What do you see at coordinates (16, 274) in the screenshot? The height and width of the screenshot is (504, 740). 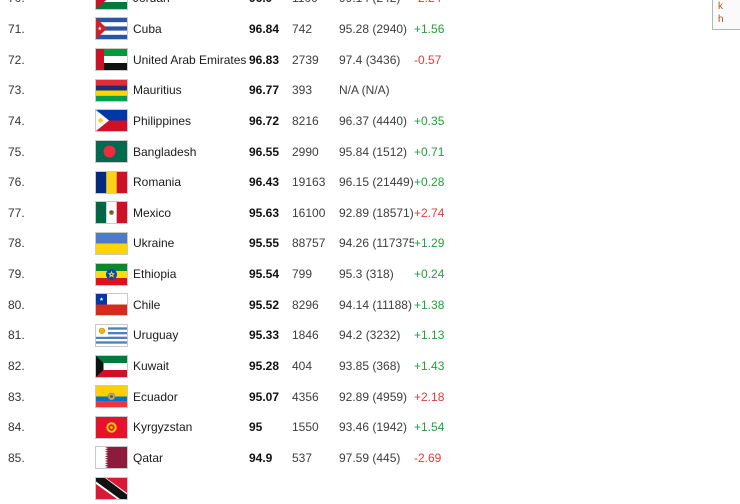 I see `rank-cell: 79.` at bounding box center [16, 274].